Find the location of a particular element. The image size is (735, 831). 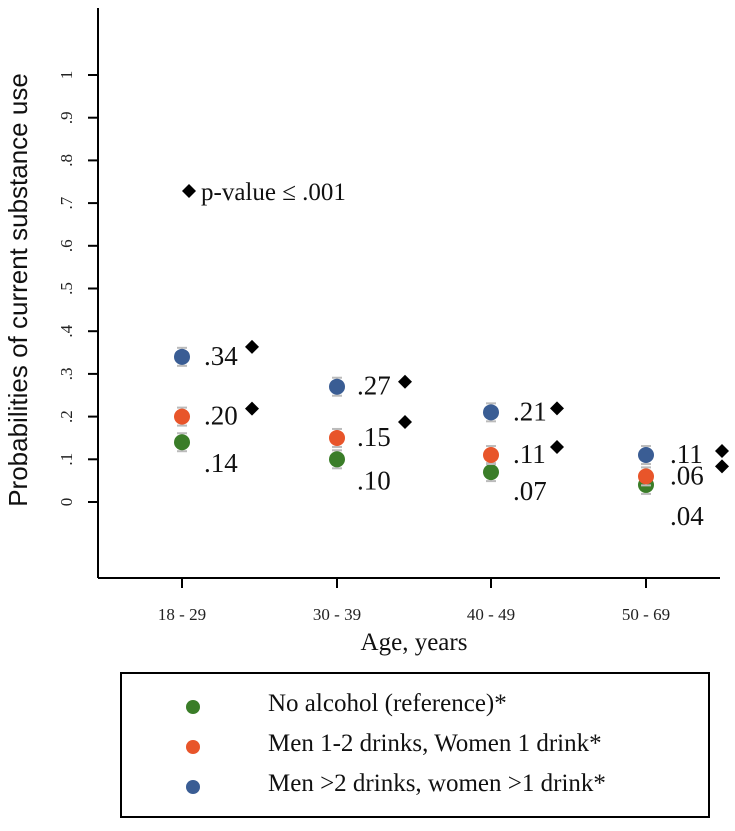

y-tick-label: .2 is located at coordinates (66, 416).